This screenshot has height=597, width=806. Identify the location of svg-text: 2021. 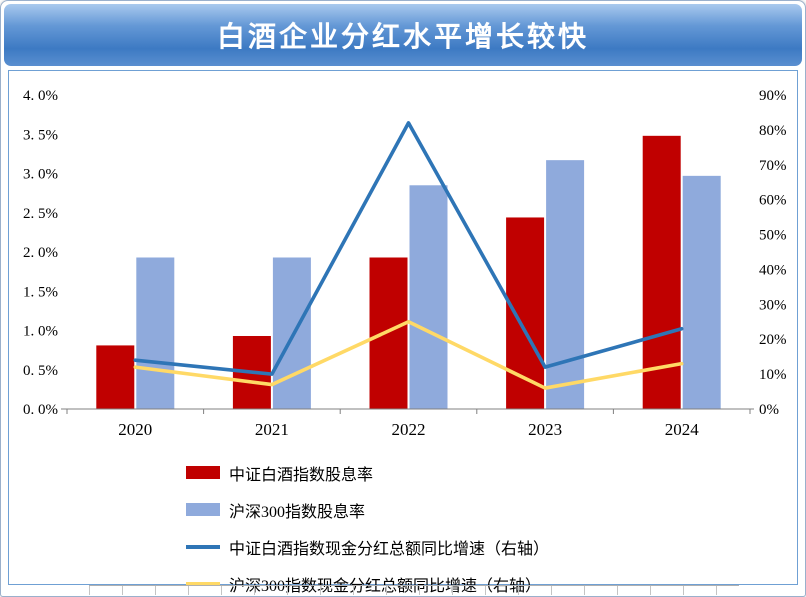
(272, 429).